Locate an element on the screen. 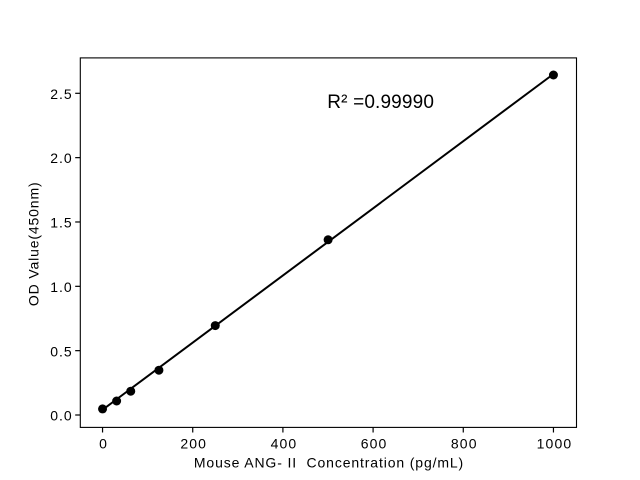 This screenshot has height=480, width=640. svg-text: 0.5 is located at coordinates (61, 351).